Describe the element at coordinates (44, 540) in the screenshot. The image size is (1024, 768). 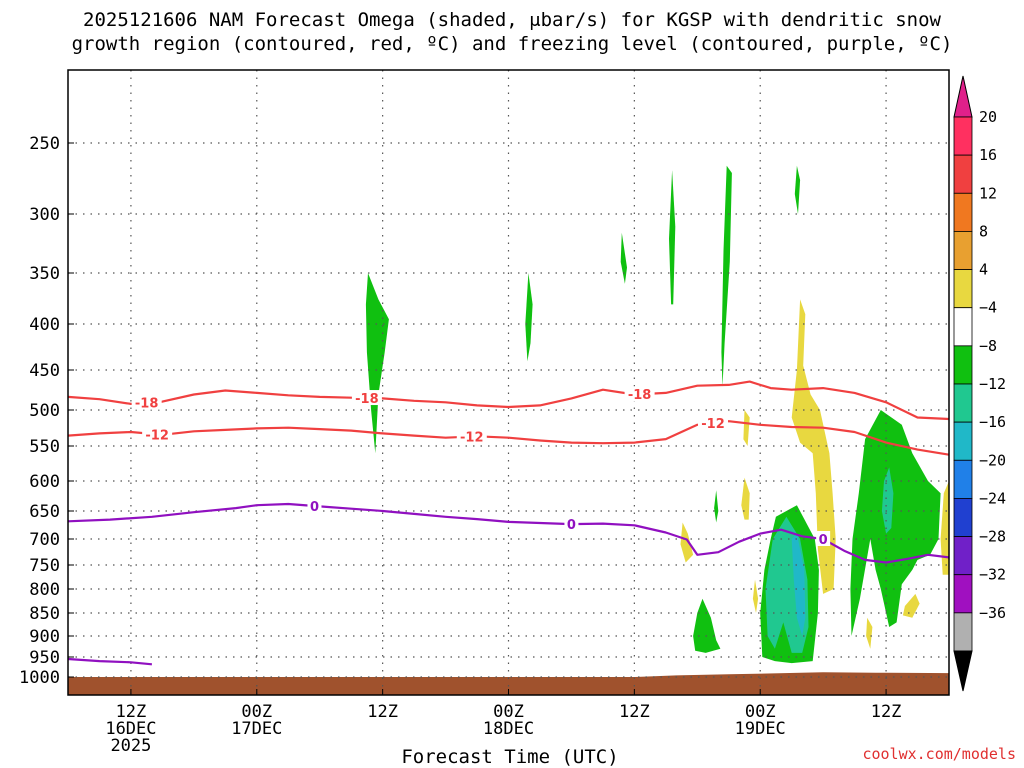
I see `y-tick-label-700: 700` at that location.